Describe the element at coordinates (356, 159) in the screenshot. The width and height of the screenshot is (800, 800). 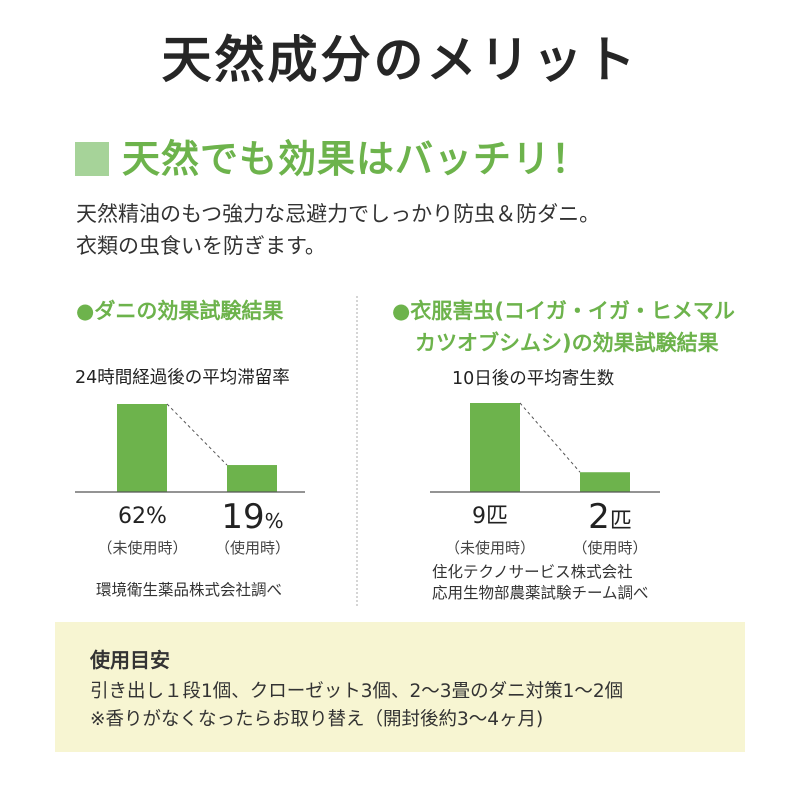
I see `subtitle: 天然でも効果はバッチリ！` at that location.